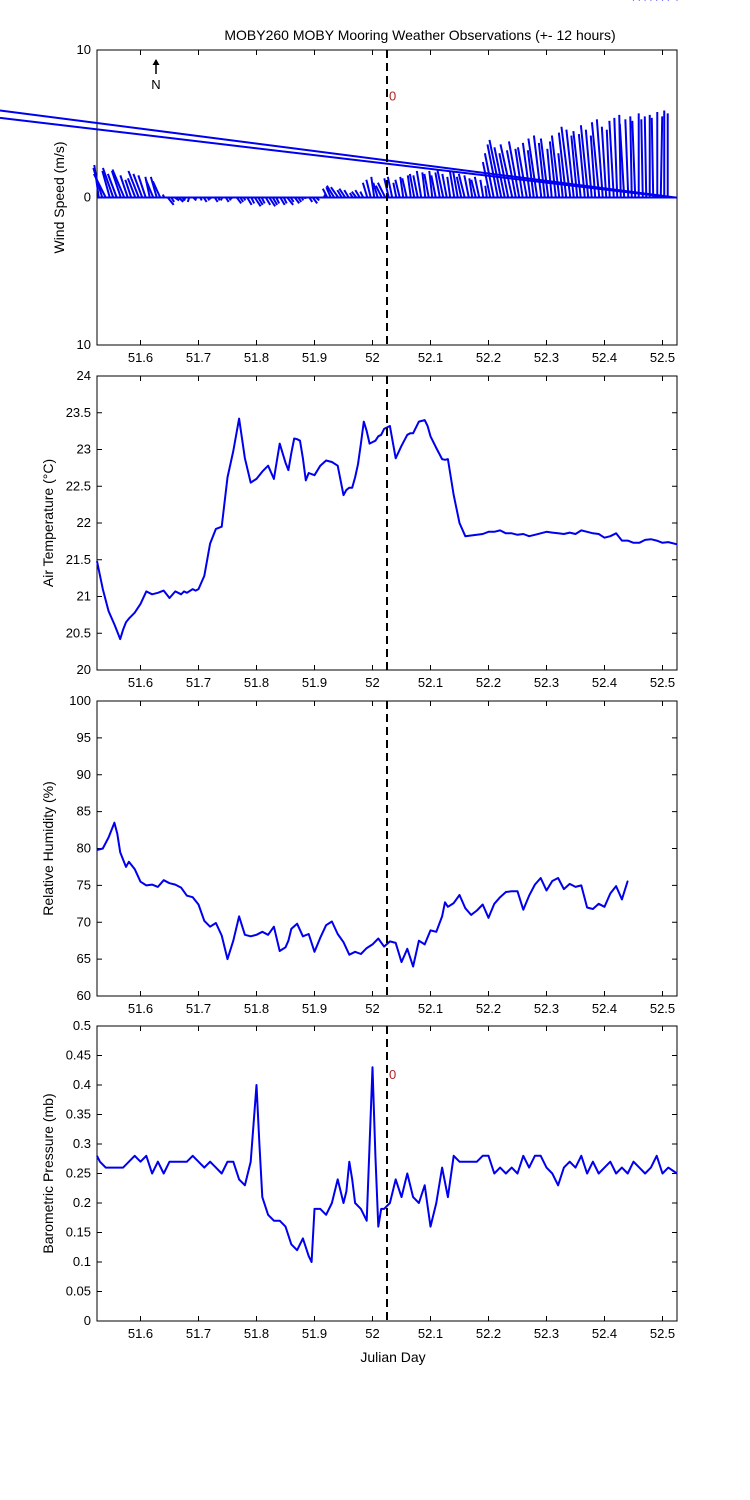 The height and width of the screenshot is (1500, 750). I want to click on y-tick-label: 60, so click(84, 995).